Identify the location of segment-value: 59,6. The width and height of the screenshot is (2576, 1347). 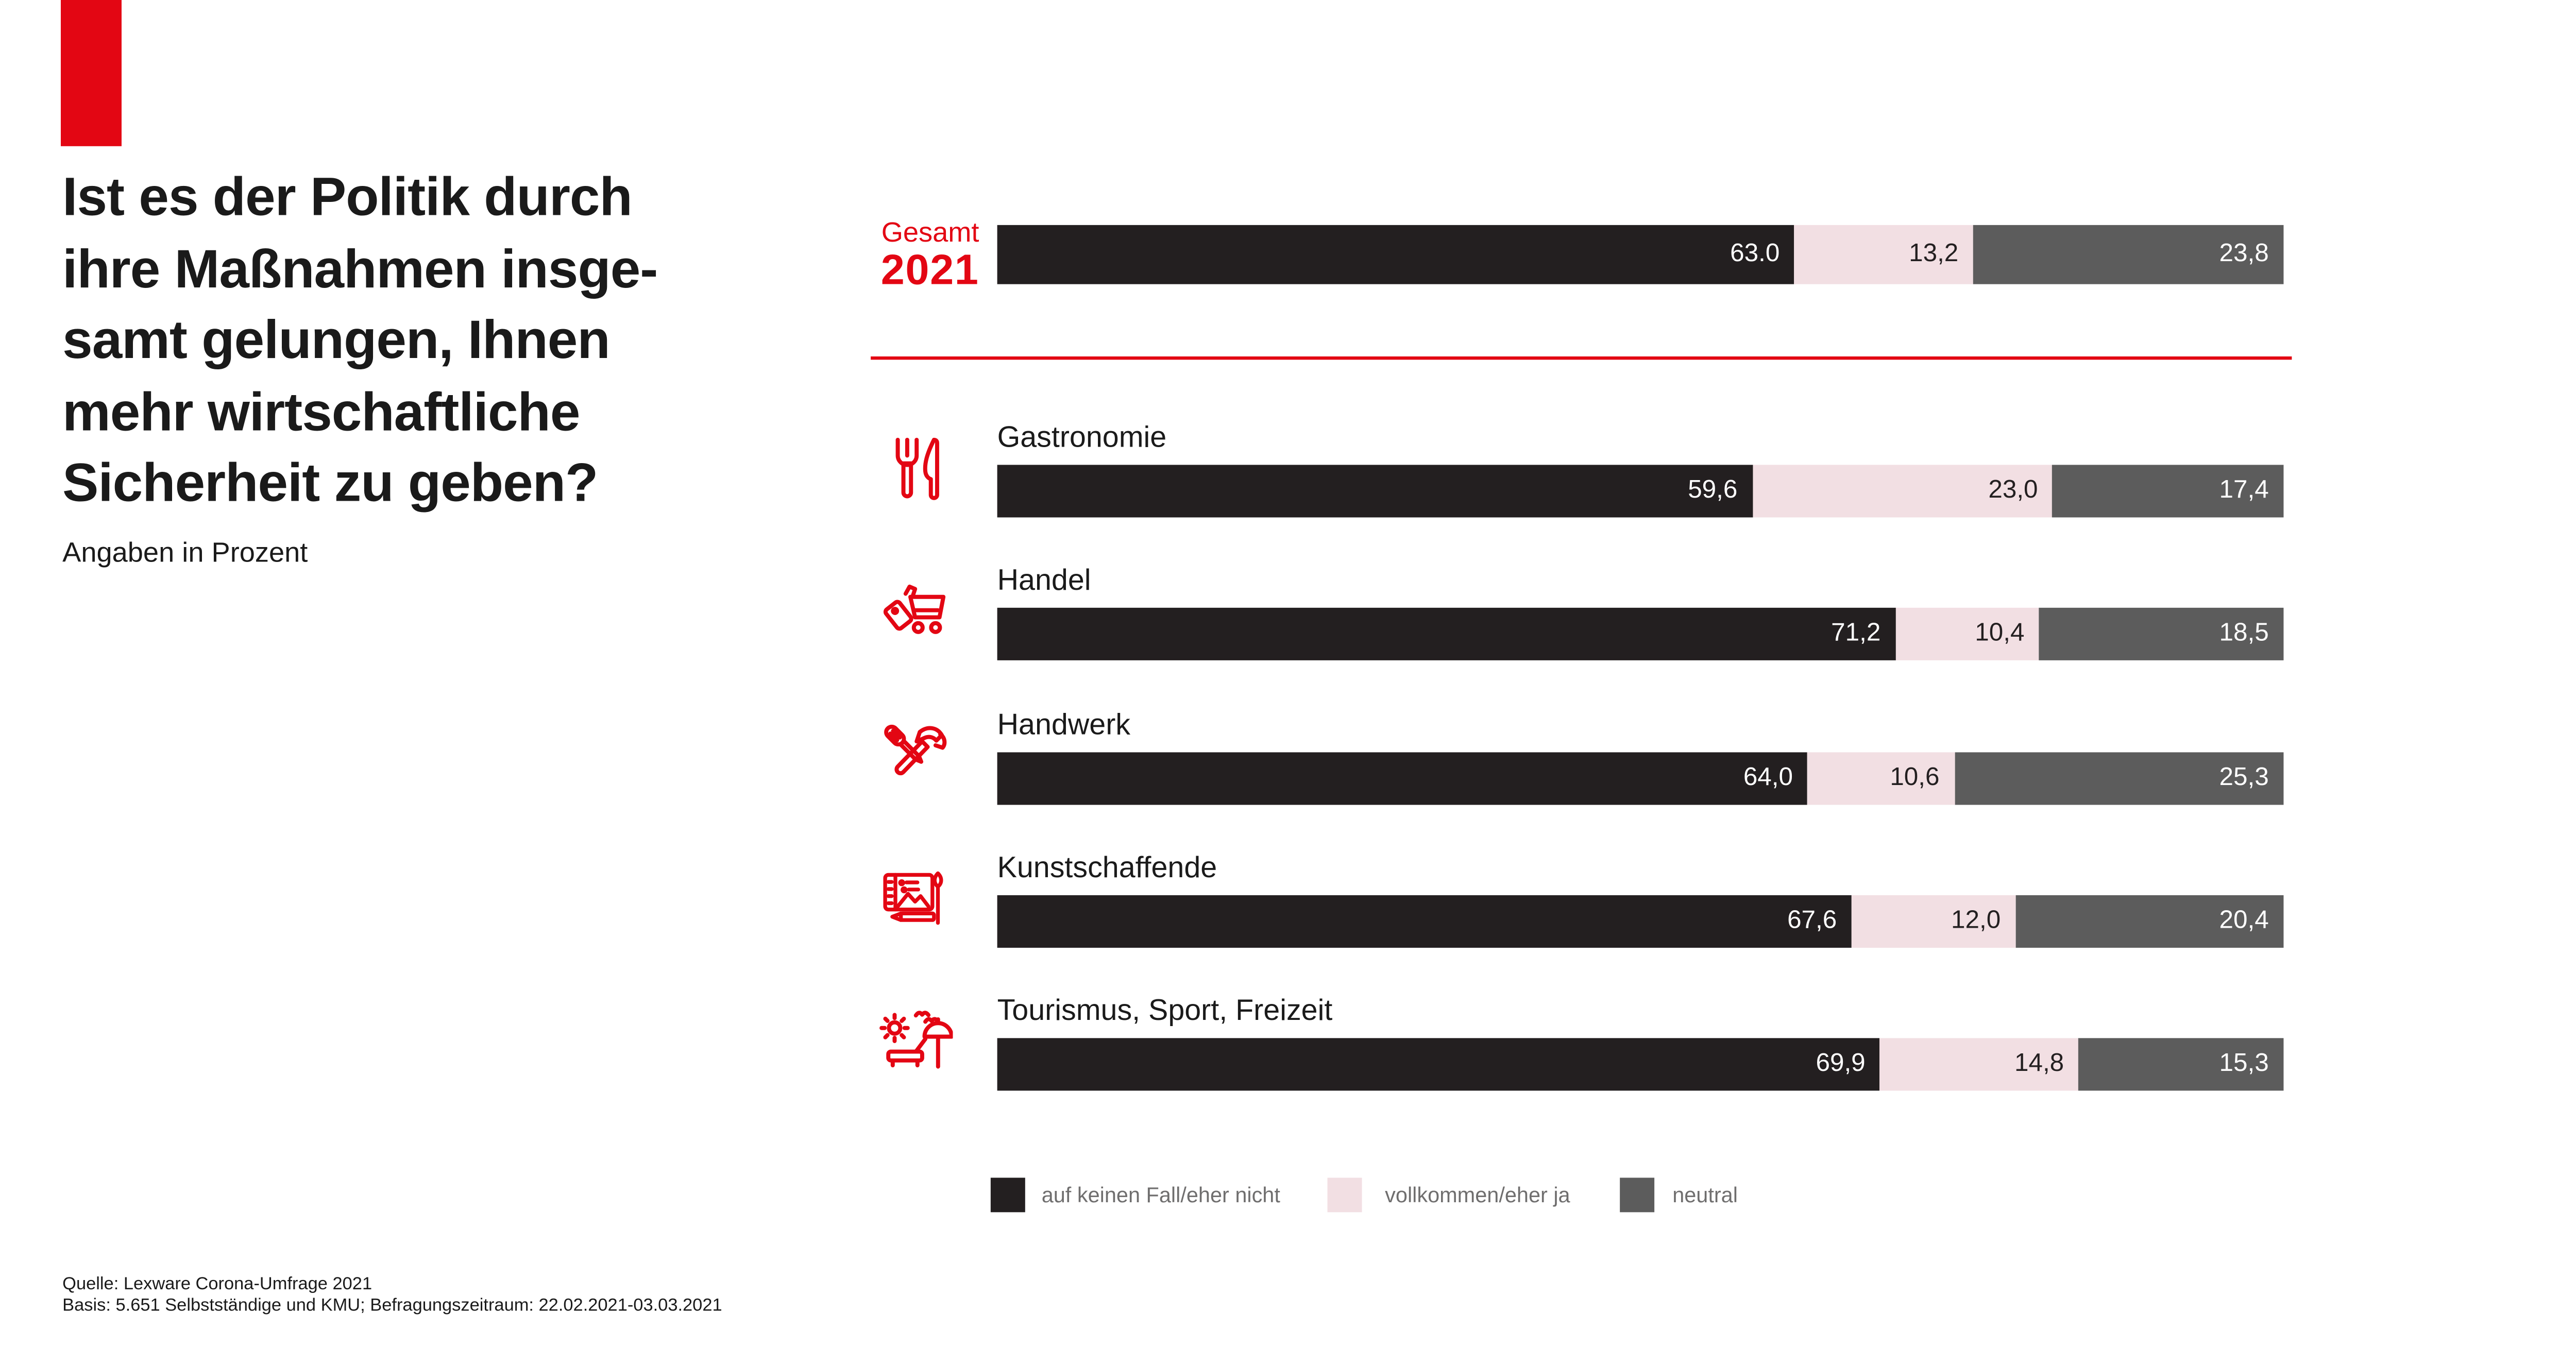
(1713, 490).